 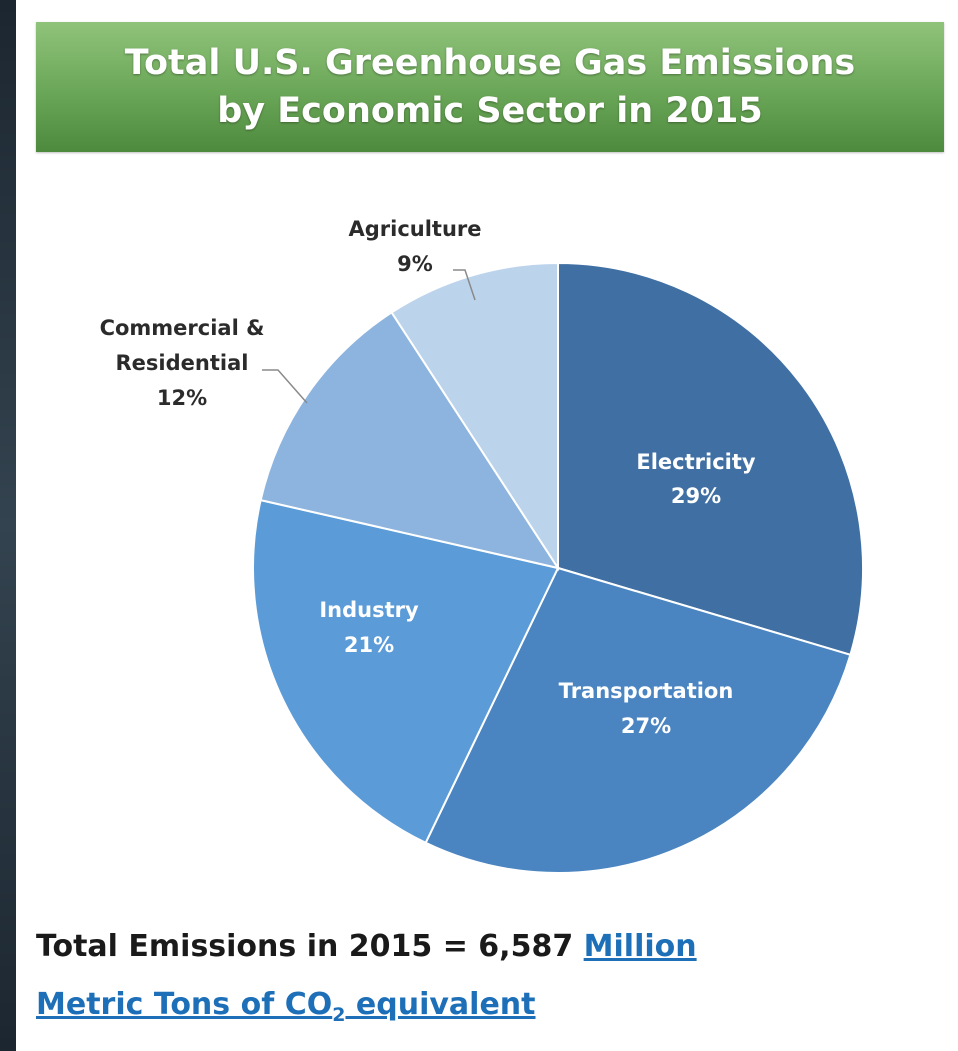 What do you see at coordinates (696, 496) in the screenshot?
I see `electricity-pct: 29%` at bounding box center [696, 496].